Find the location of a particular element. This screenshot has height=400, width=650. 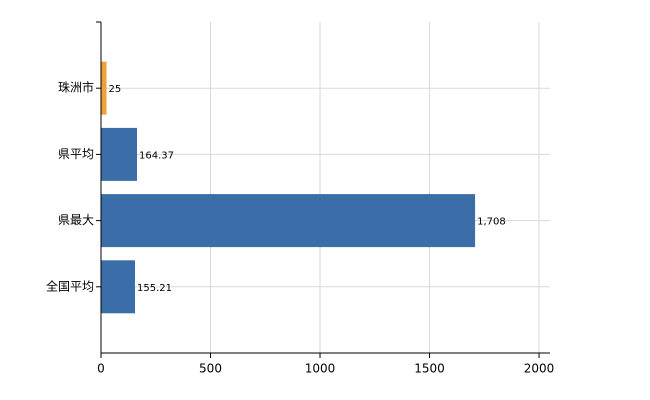

y-tick-label: 全国平均 is located at coordinates (70, 285).